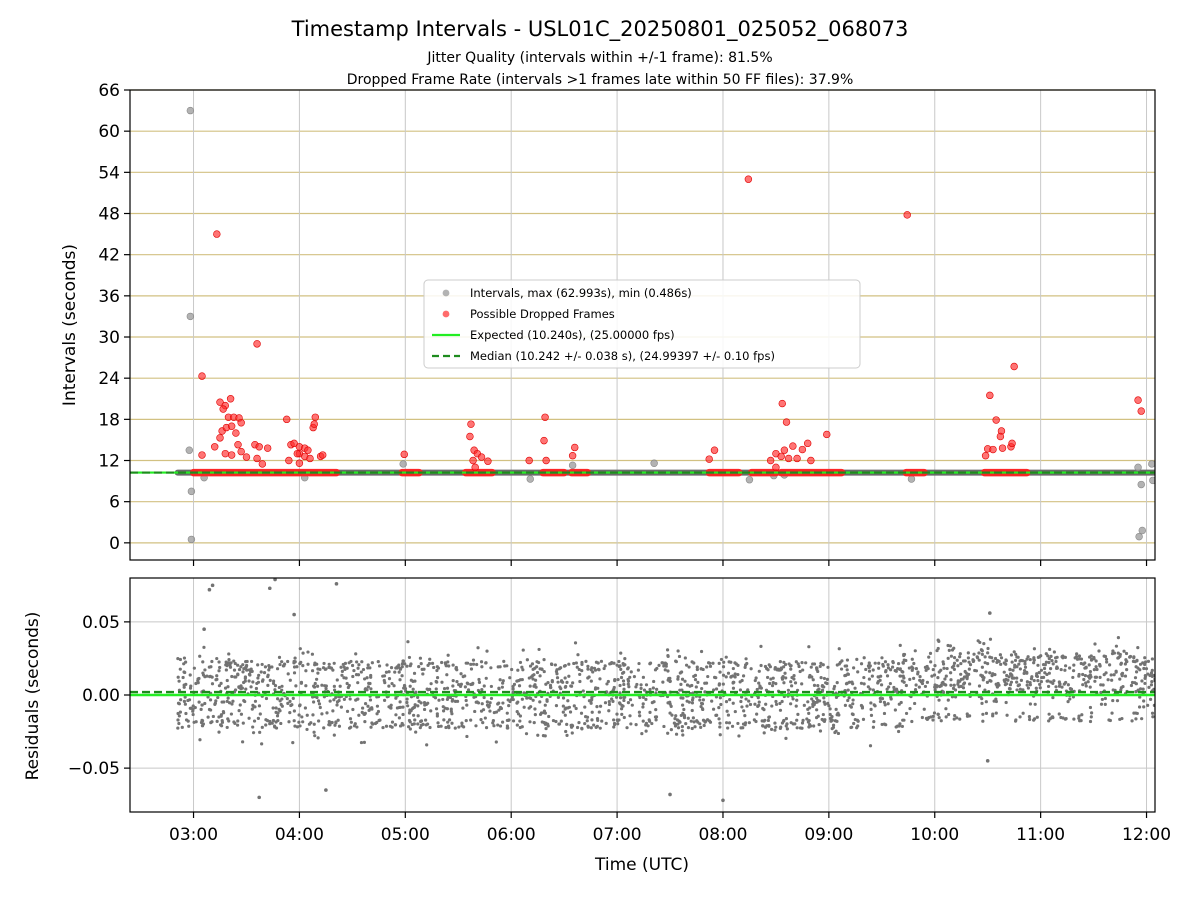 The height and width of the screenshot is (900, 1200). What do you see at coordinates (446, 314) in the screenshot?
I see `legend-marker` at bounding box center [446, 314].